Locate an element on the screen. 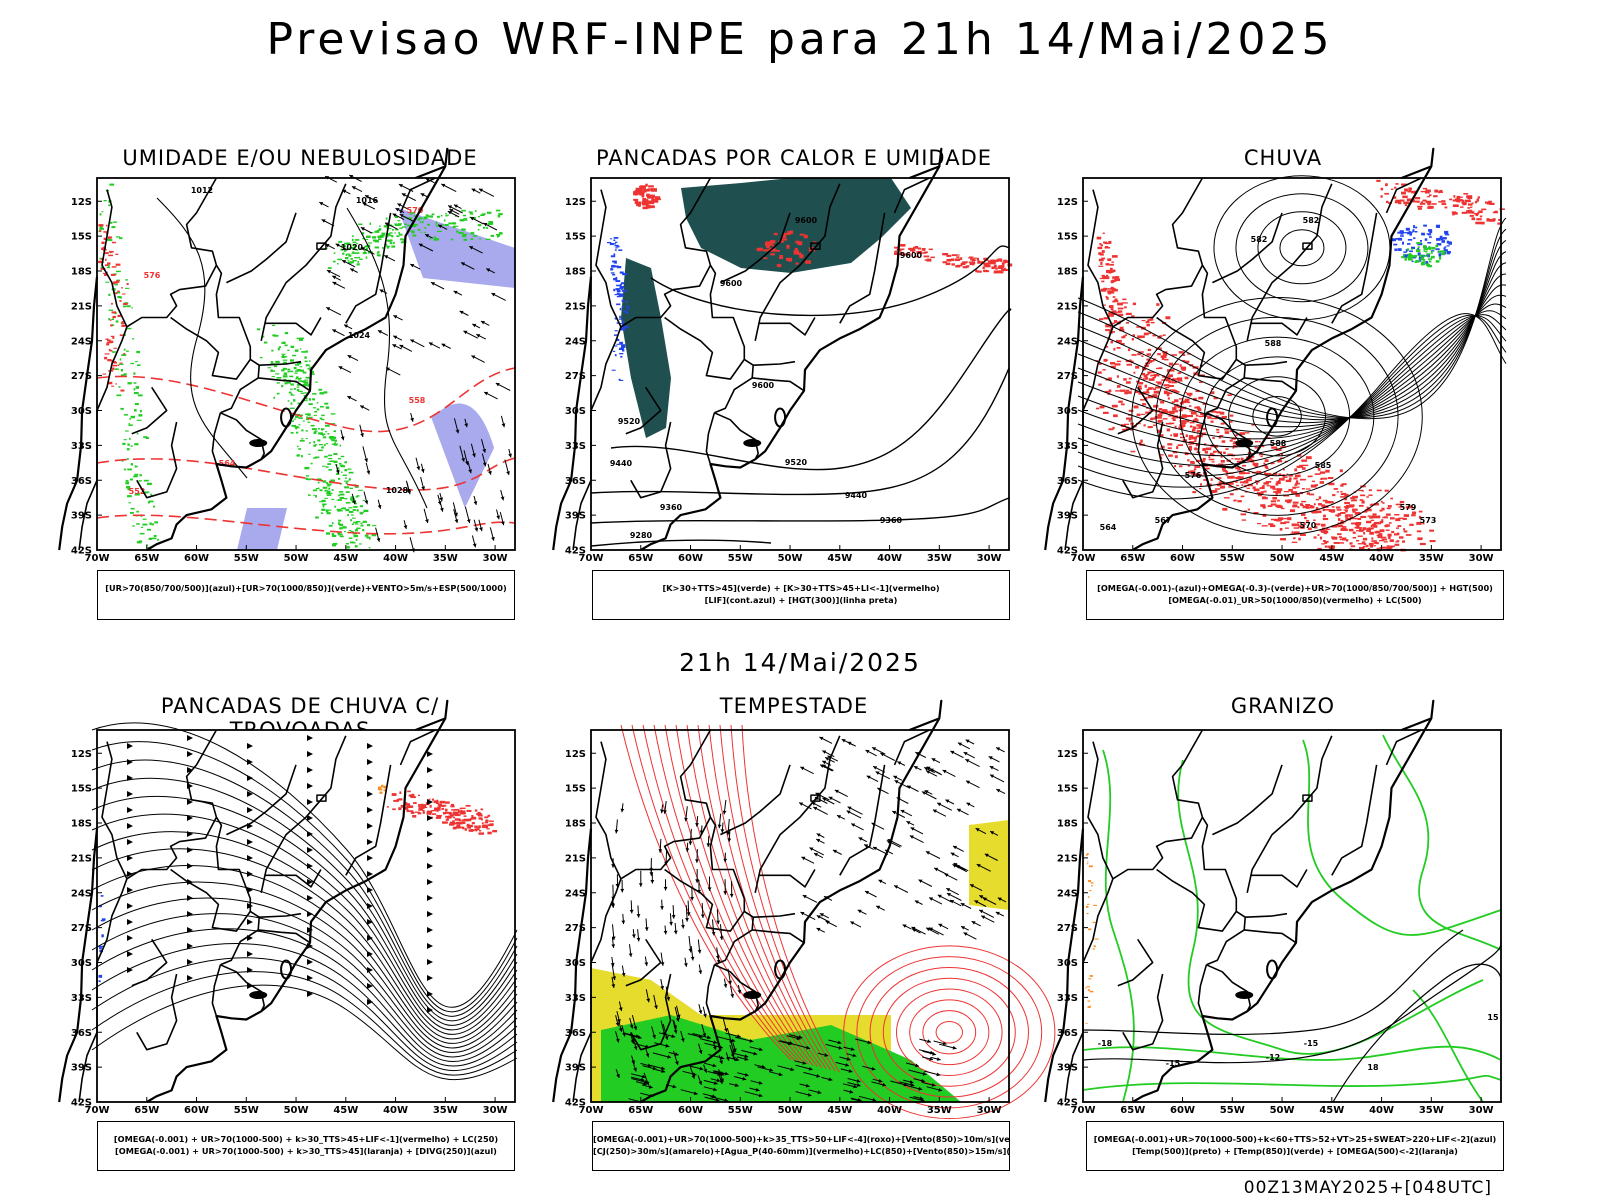 Image resolution: width=1600 pixels, height=1200 pixels. temp500-line is located at coordinates (1273, 982).